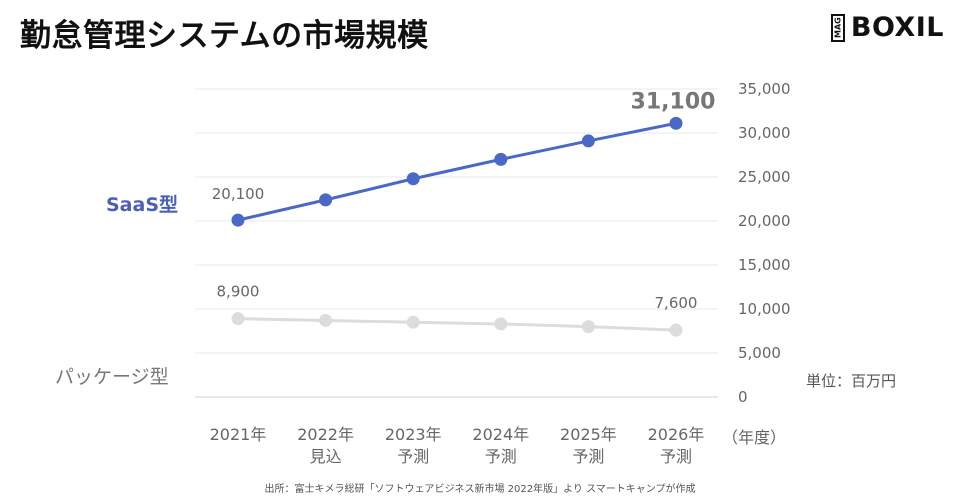 The width and height of the screenshot is (960, 502). I want to click on y-tick-label: 0, so click(743, 397).